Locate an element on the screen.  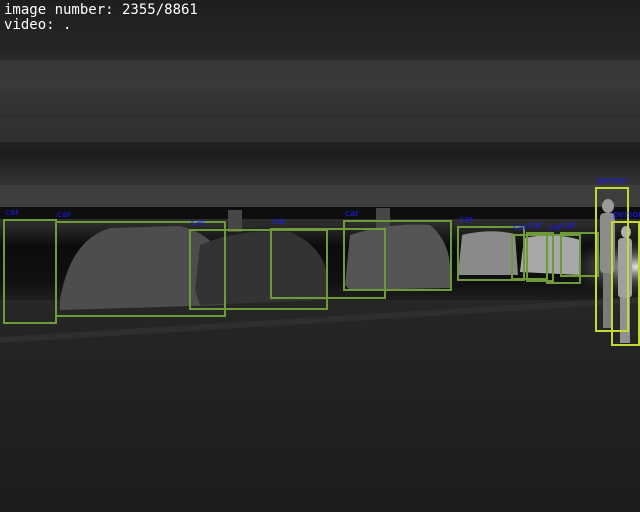
person-head is located at coordinates (608, 206).